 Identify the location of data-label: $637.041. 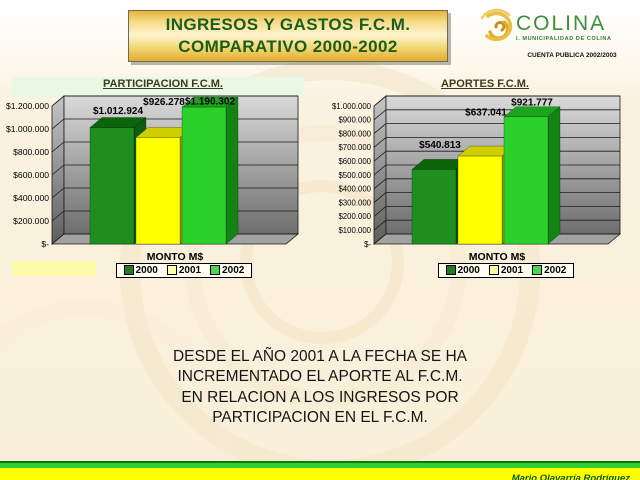
(486, 113).